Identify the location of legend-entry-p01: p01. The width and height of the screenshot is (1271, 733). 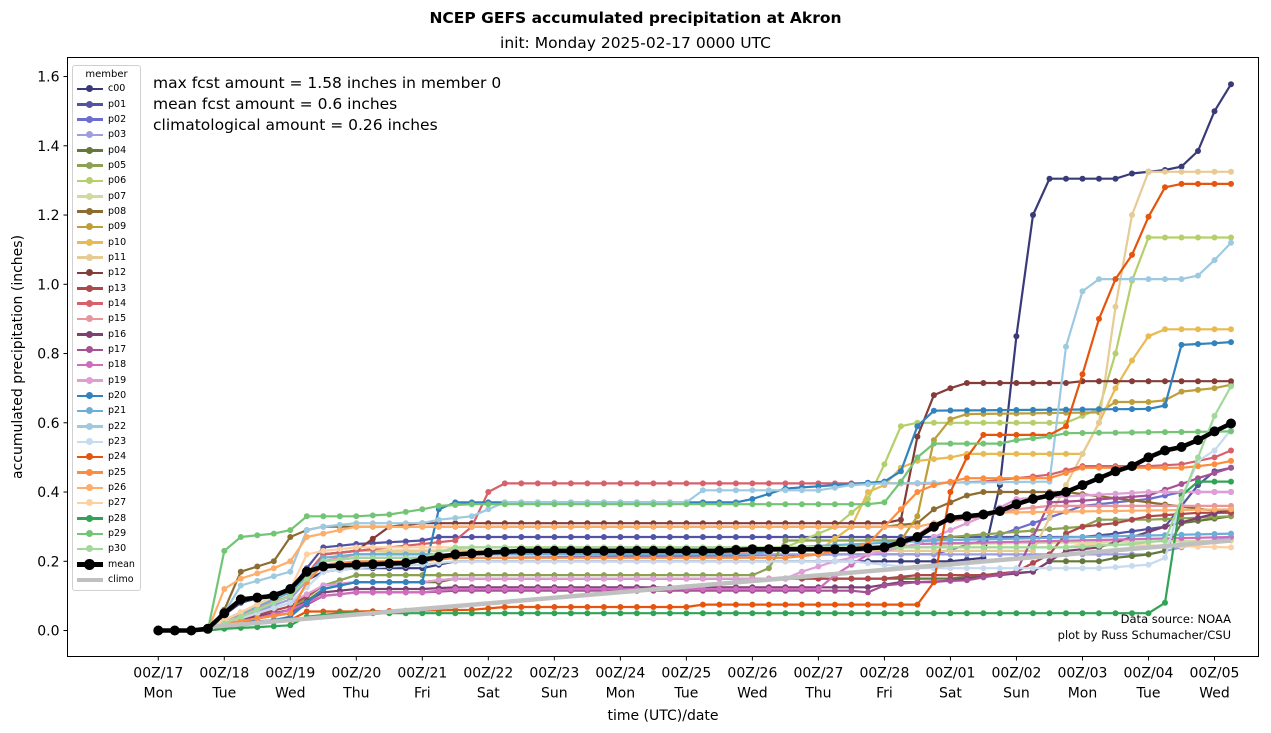
(106, 103).